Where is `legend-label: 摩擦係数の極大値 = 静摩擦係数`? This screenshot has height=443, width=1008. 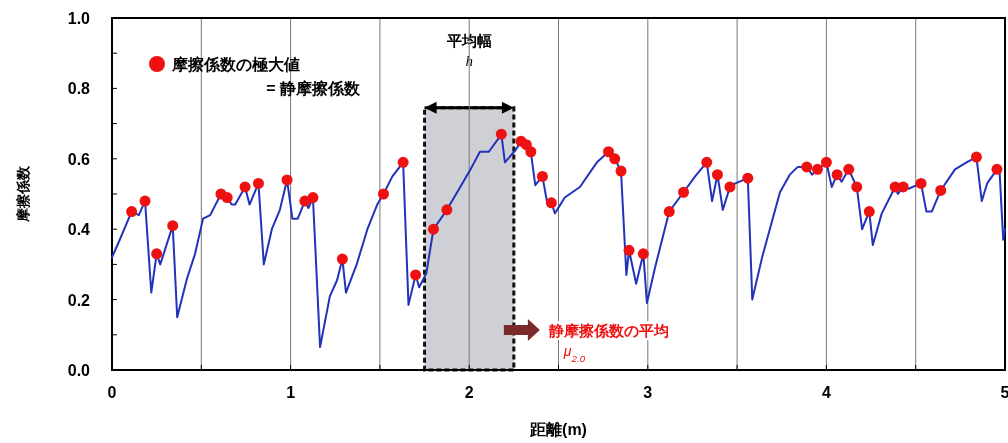 legend-label: 摩擦係数の極大値 = 静摩擦係数 is located at coordinates (266, 76).